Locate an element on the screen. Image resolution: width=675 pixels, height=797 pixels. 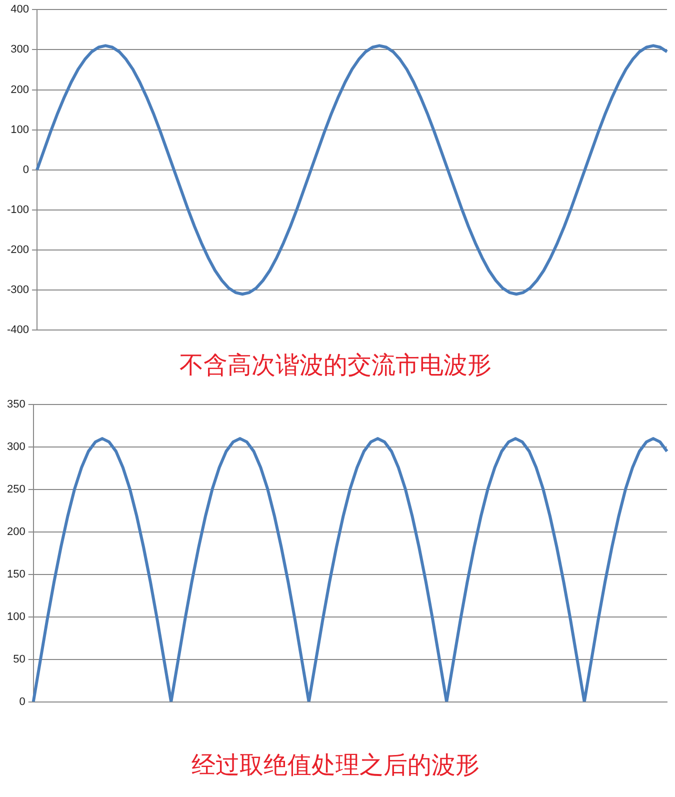
text: 经过取绝值处理之后的波形 is located at coordinates (336, 764).